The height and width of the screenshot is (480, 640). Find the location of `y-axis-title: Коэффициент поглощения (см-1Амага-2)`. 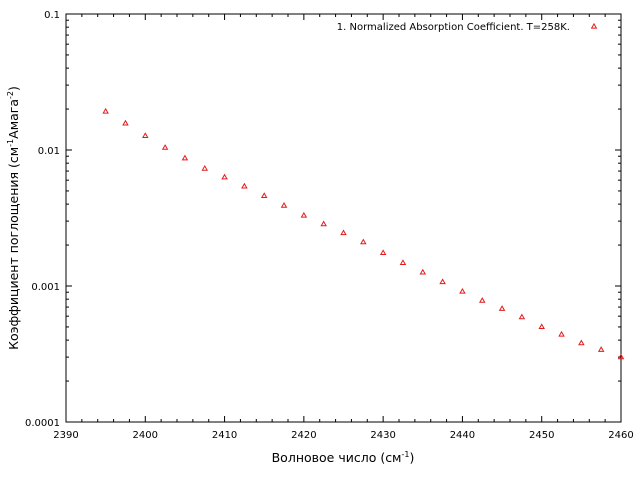

y-axis-title: Коэффициент поглощения (см-1Амага-2) is located at coordinates (13, 218).